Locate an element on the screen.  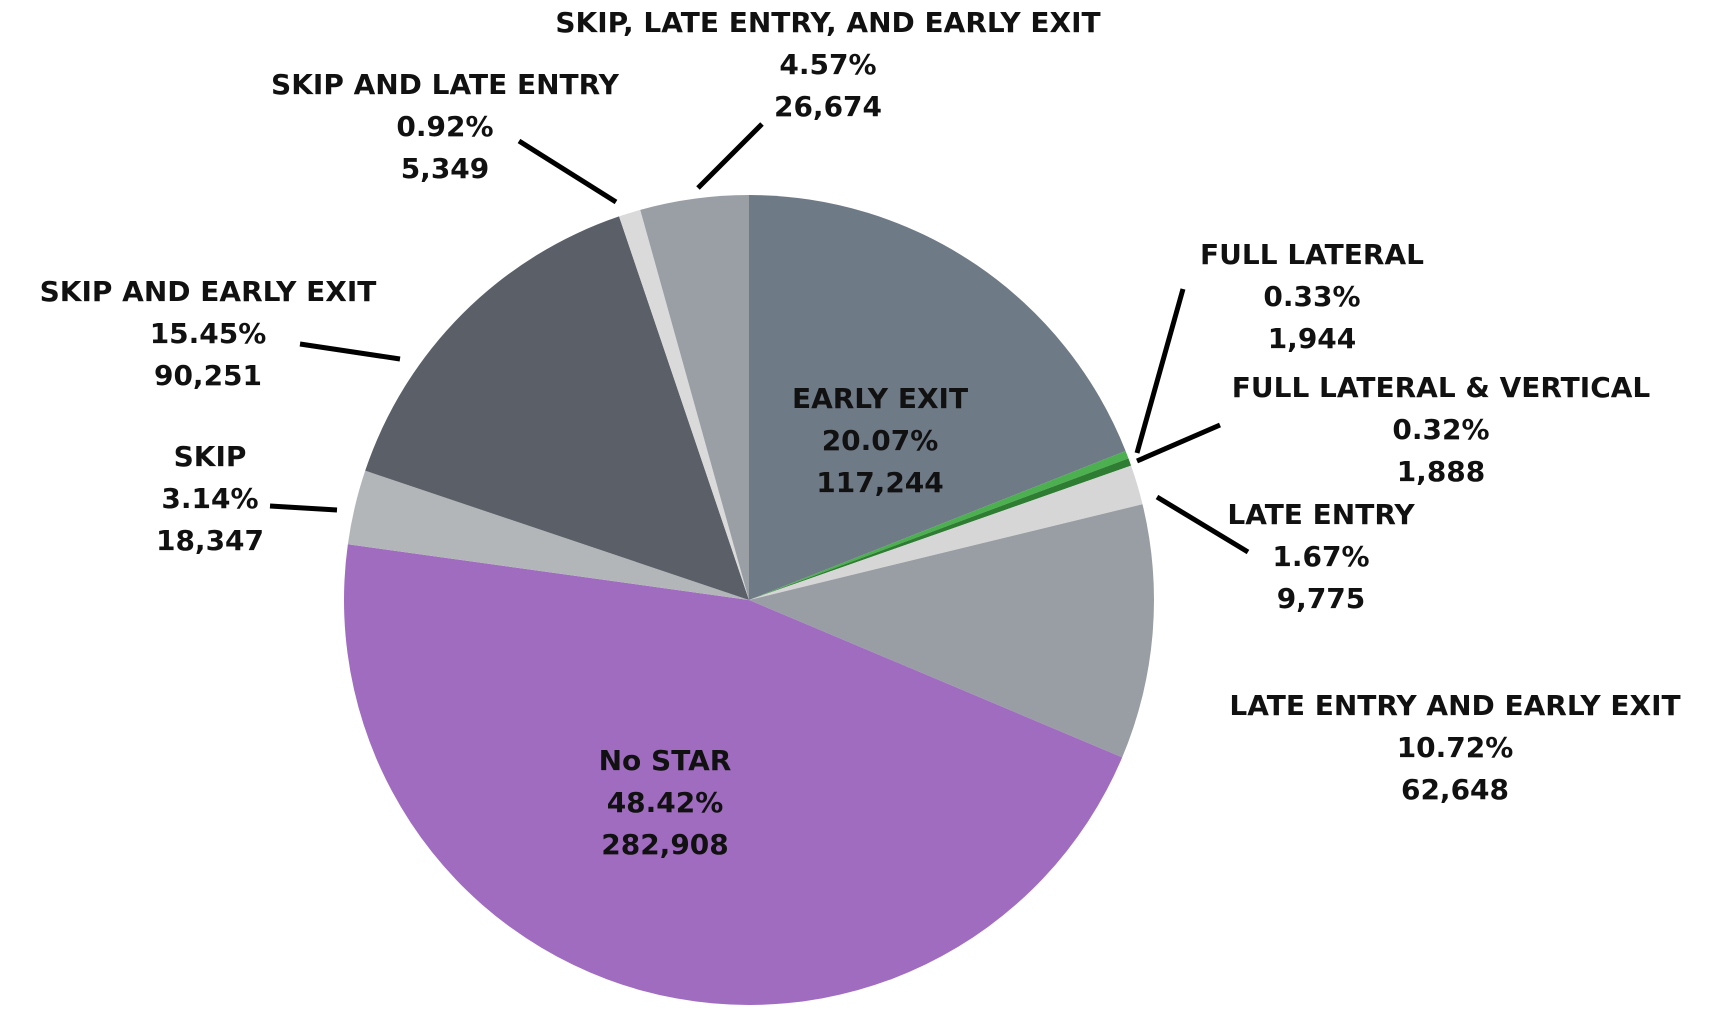
count-label: 282,908 is located at coordinates (665, 844).